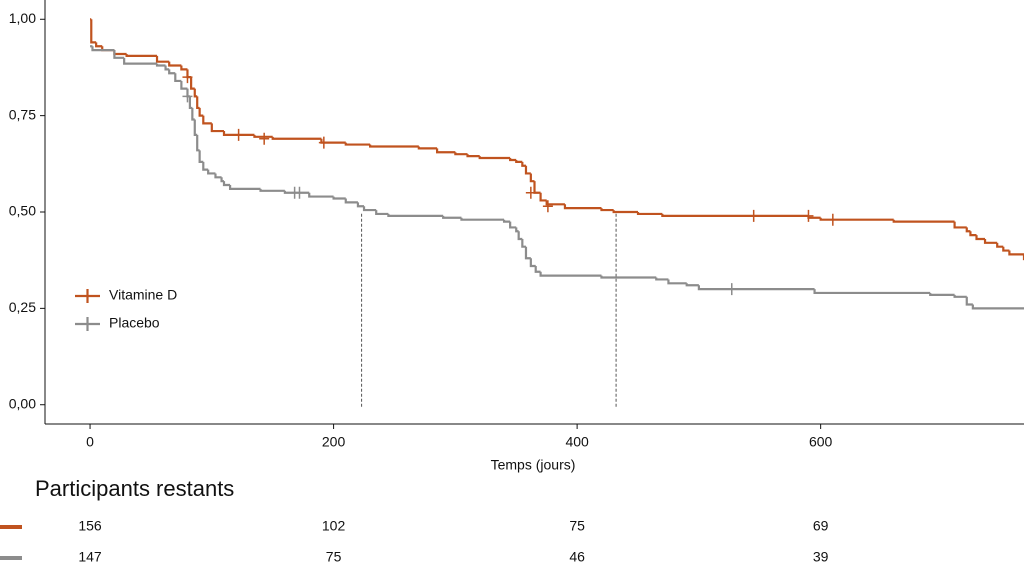 This screenshot has width=1024, height=568. Describe the element at coordinates (334, 526) in the screenshot. I see `risk-count: 102` at that location.